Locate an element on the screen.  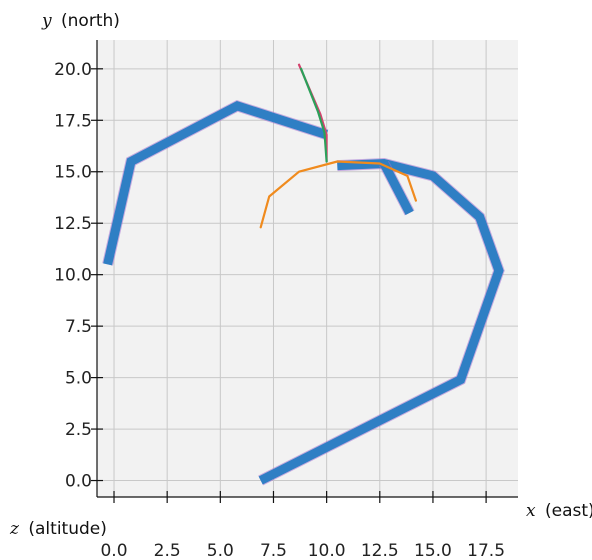
x-tick-label: 12.5 is located at coordinates (380, 550).